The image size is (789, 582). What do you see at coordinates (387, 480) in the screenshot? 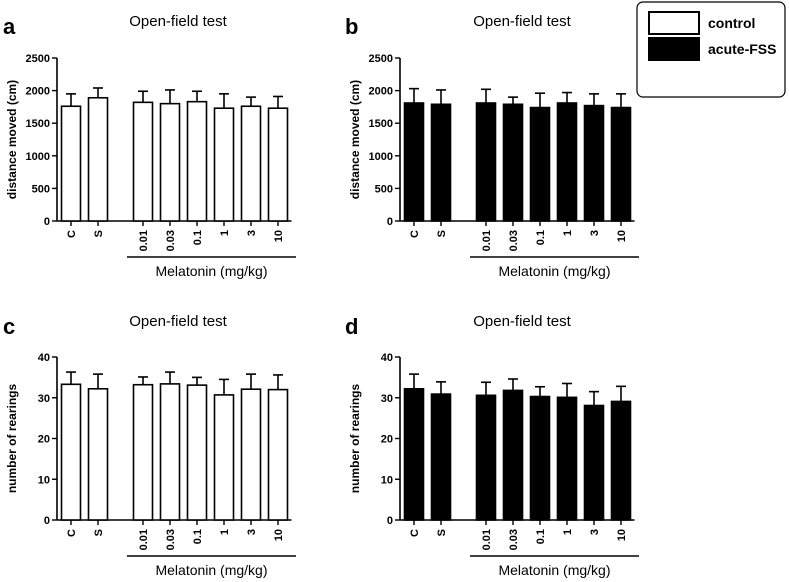
I see `y-tick-label: 10` at bounding box center [387, 480].